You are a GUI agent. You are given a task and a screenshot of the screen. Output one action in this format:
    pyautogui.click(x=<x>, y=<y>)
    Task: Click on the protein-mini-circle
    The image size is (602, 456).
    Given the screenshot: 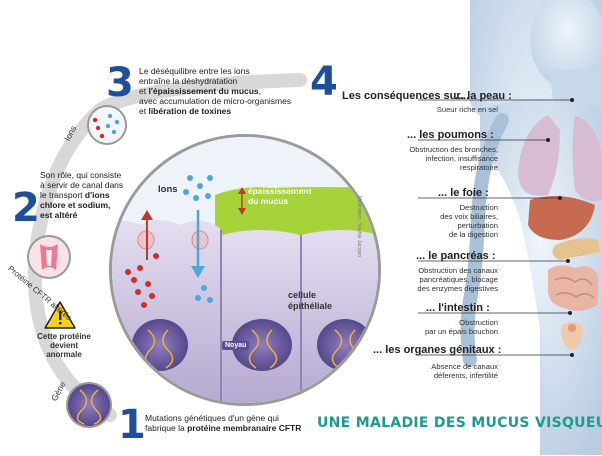 What is the action you would take?
    pyautogui.click(x=49, y=257)
    